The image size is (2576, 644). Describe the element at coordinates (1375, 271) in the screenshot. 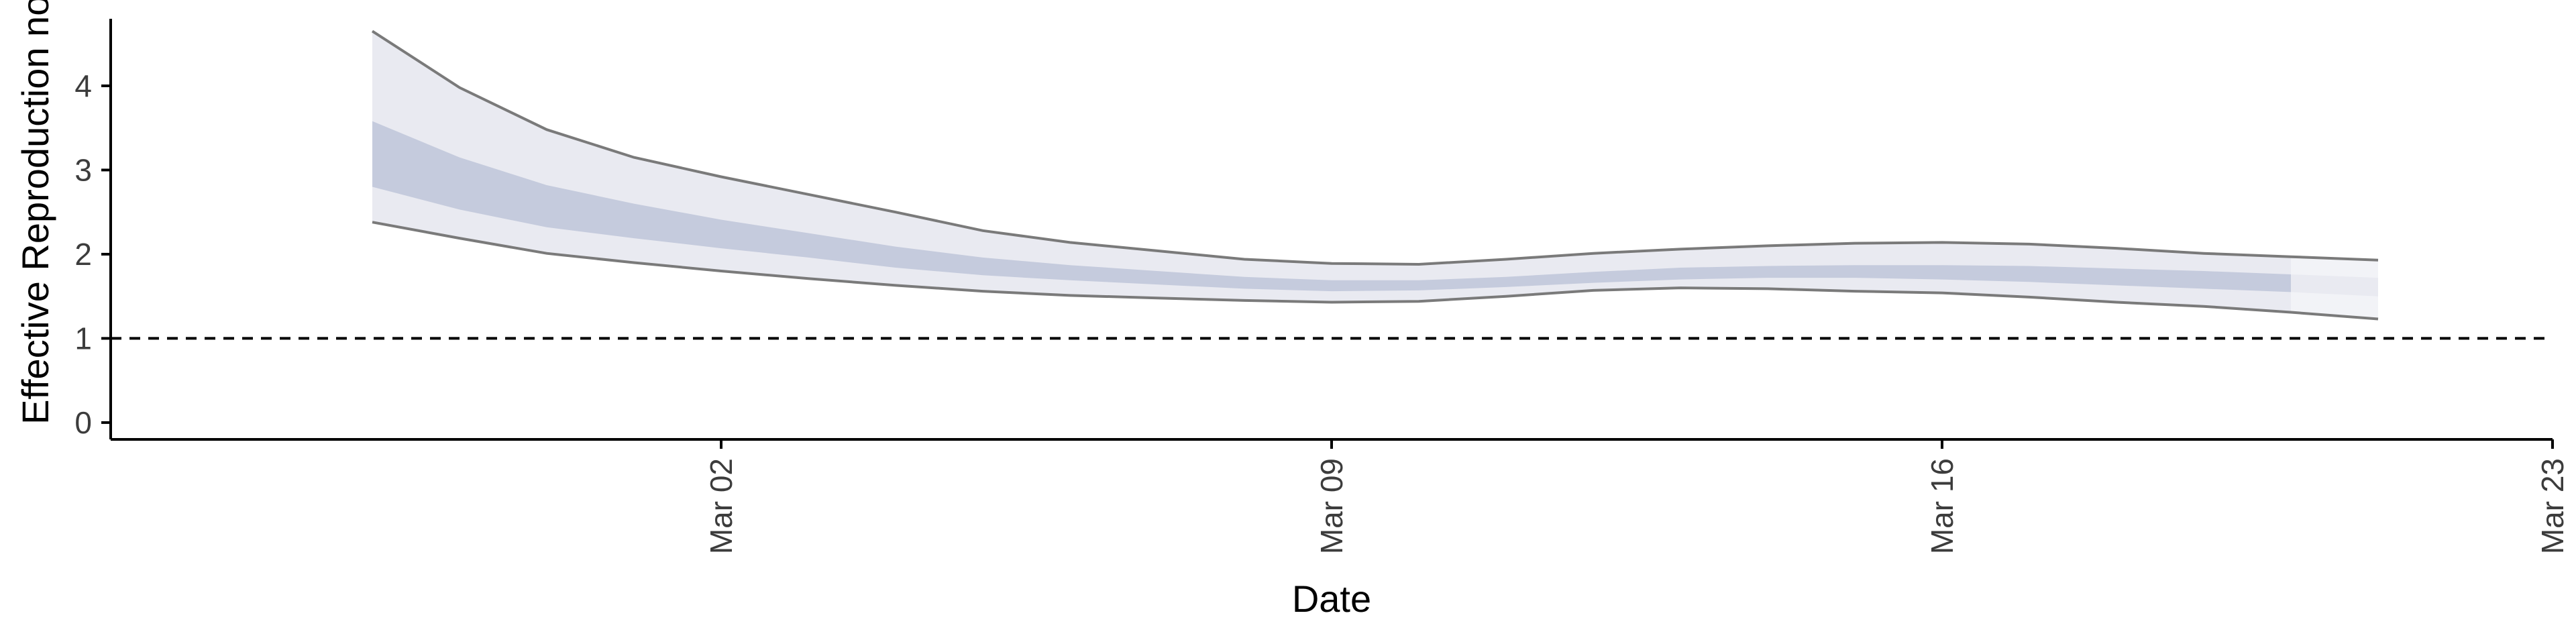

I see `lower-bound-line` at that location.